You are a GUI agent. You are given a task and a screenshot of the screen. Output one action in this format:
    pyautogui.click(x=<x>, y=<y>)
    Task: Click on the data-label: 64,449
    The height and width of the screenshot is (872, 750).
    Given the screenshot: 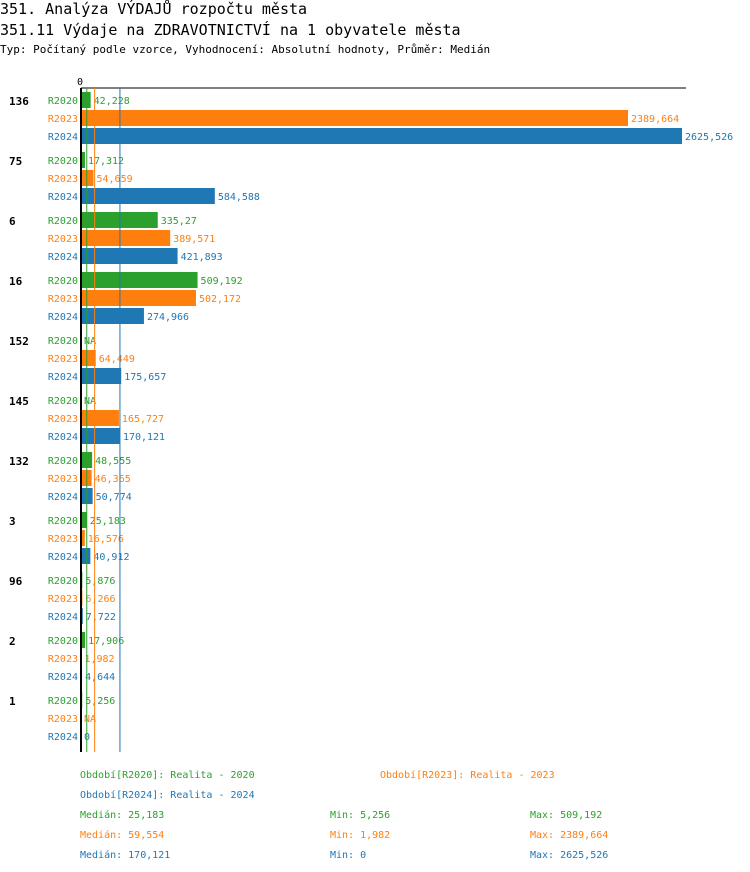 What is the action you would take?
    pyautogui.click(x=117, y=359)
    